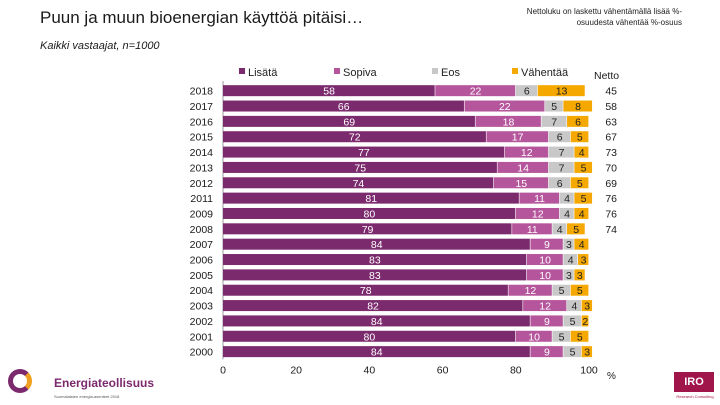 Image resolution: width=720 pixels, height=405 pixels. Describe the element at coordinates (202, 276) in the screenshot. I see `y-tick-label: 2005` at that location.